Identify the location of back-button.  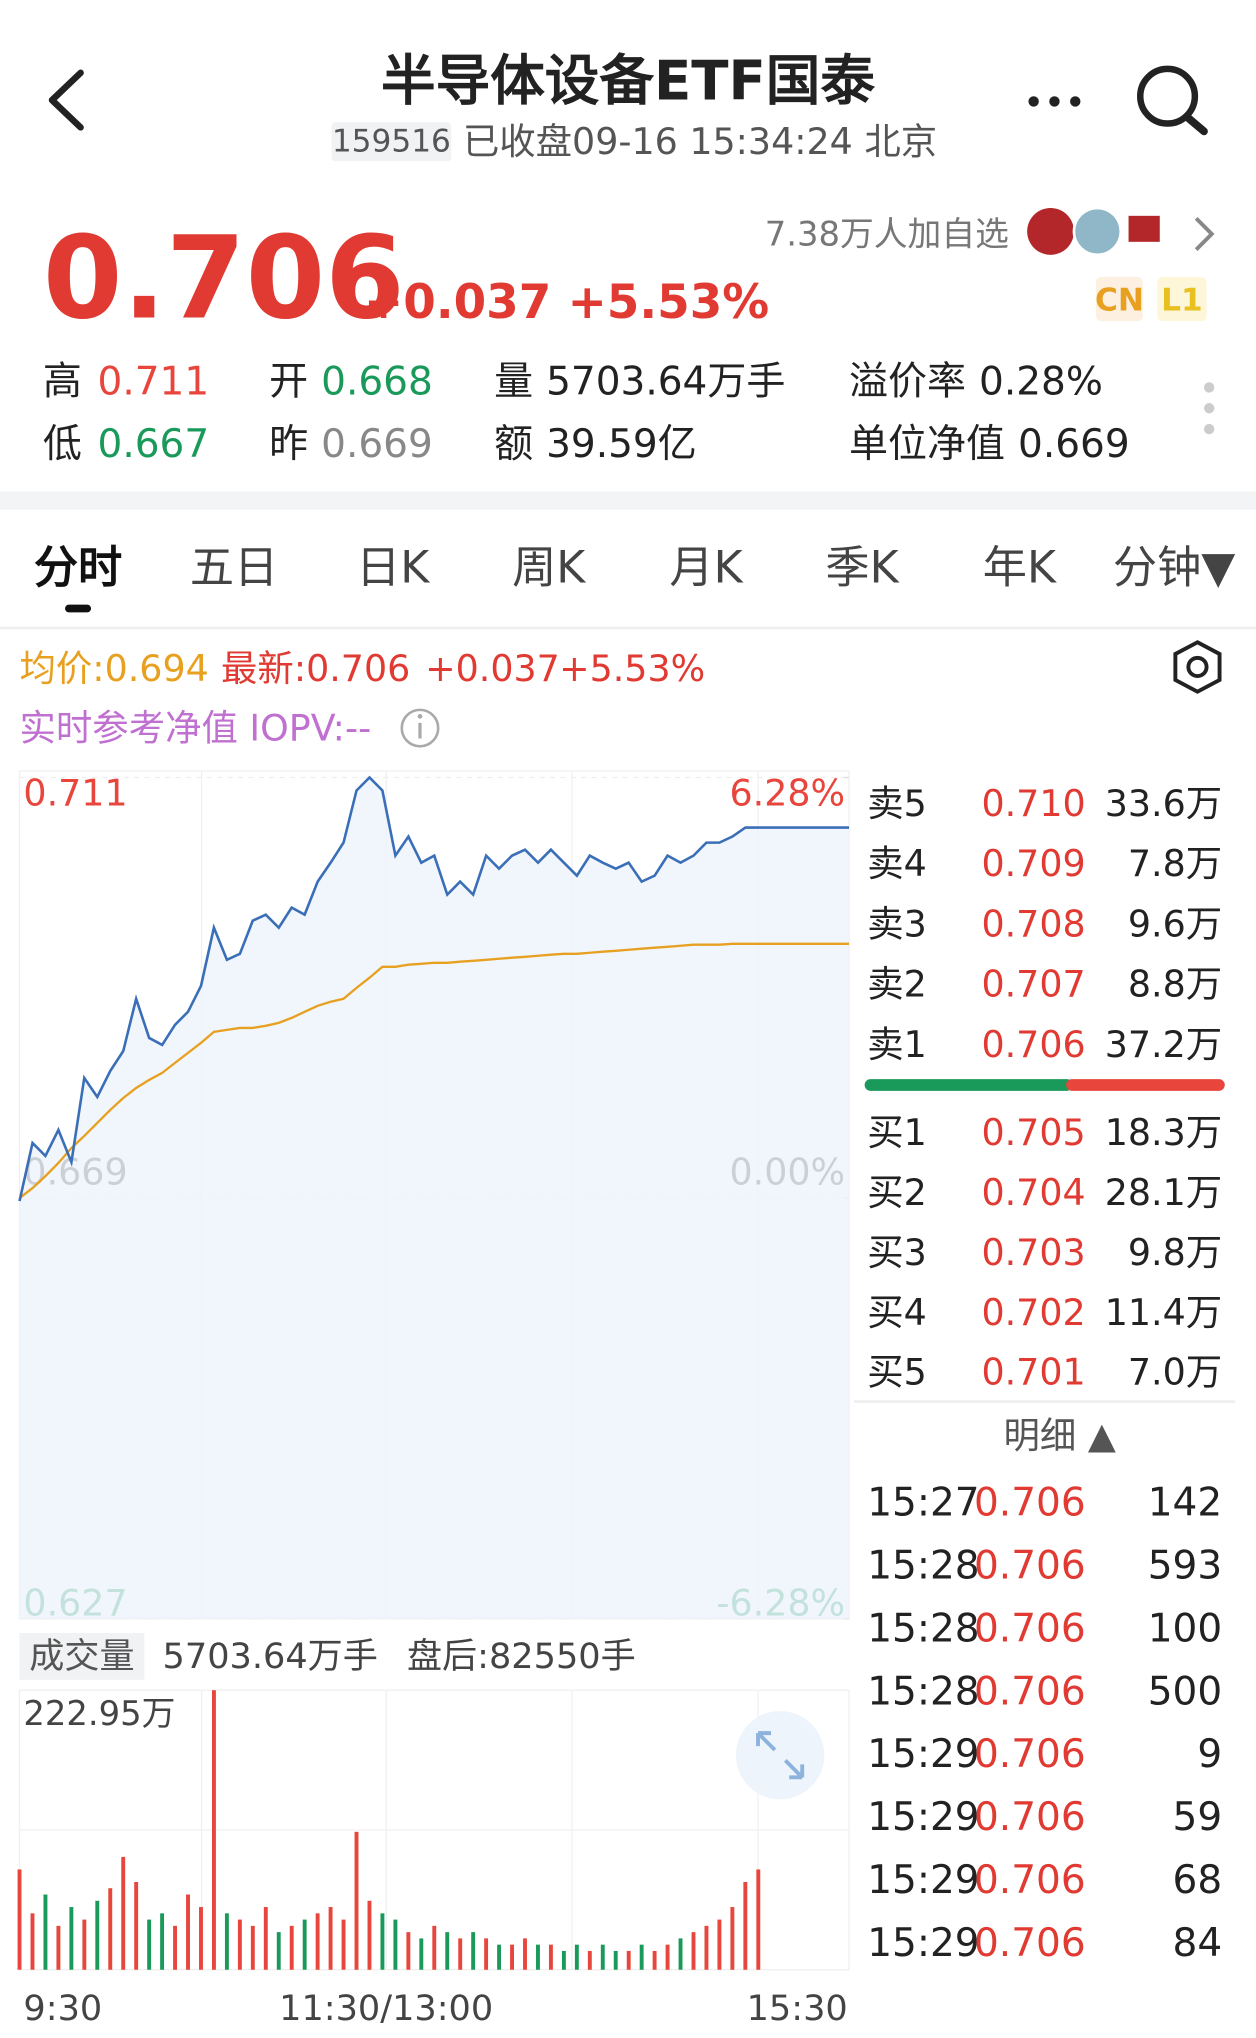
(66, 100).